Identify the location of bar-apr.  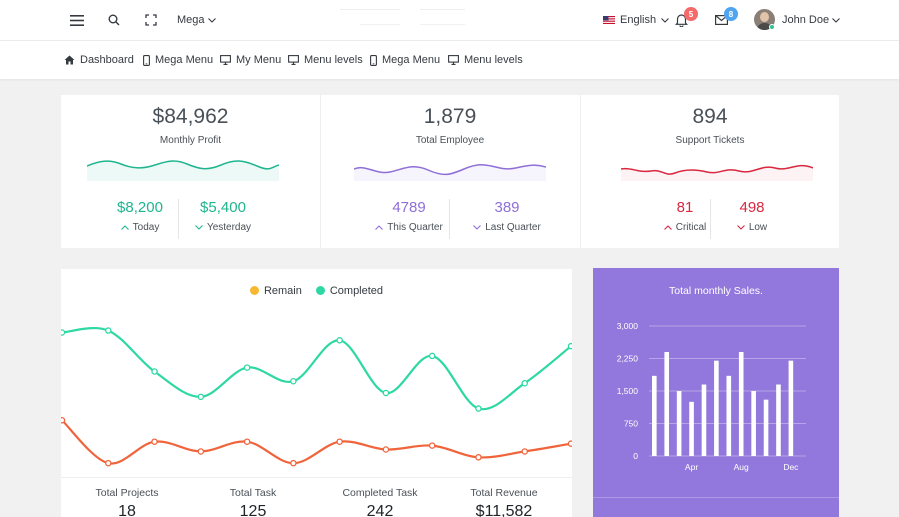
(691, 428).